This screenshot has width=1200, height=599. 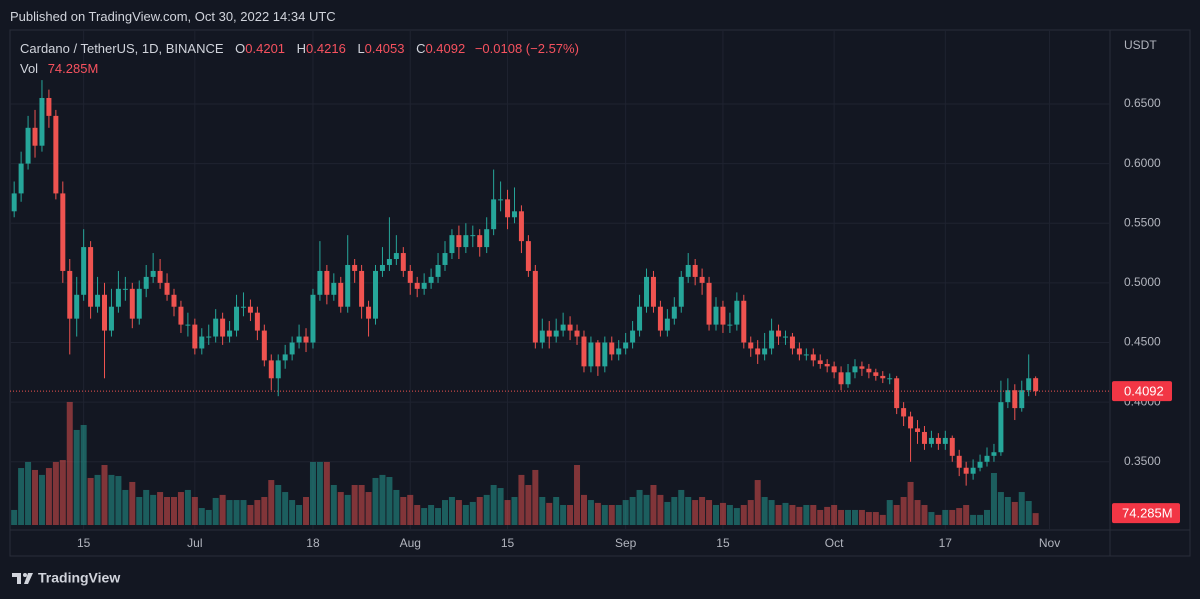 I want to click on y-tick-label: 0.6500, so click(x=1142, y=103).